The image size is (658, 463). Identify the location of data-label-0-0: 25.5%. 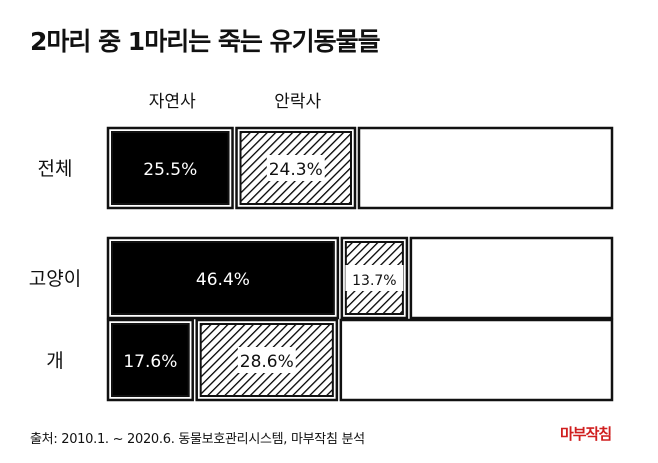
(170, 170).